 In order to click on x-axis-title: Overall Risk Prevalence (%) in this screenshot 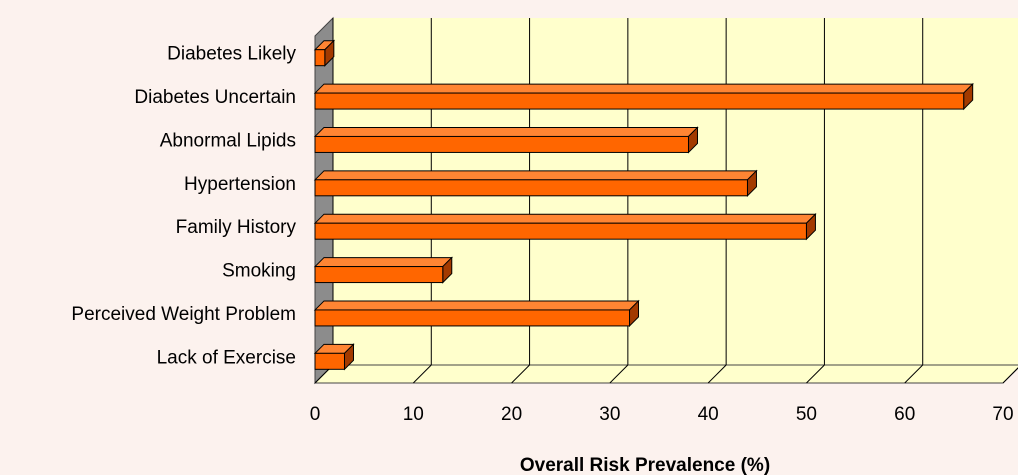, I will do `click(645, 465)`.